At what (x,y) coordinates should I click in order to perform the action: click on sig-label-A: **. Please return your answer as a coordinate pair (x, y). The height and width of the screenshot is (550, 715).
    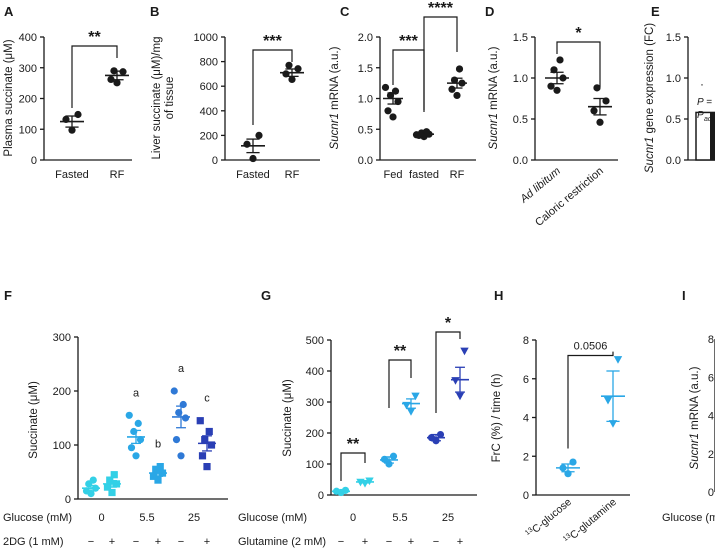
    Looking at the image, I should click on (94, 37).